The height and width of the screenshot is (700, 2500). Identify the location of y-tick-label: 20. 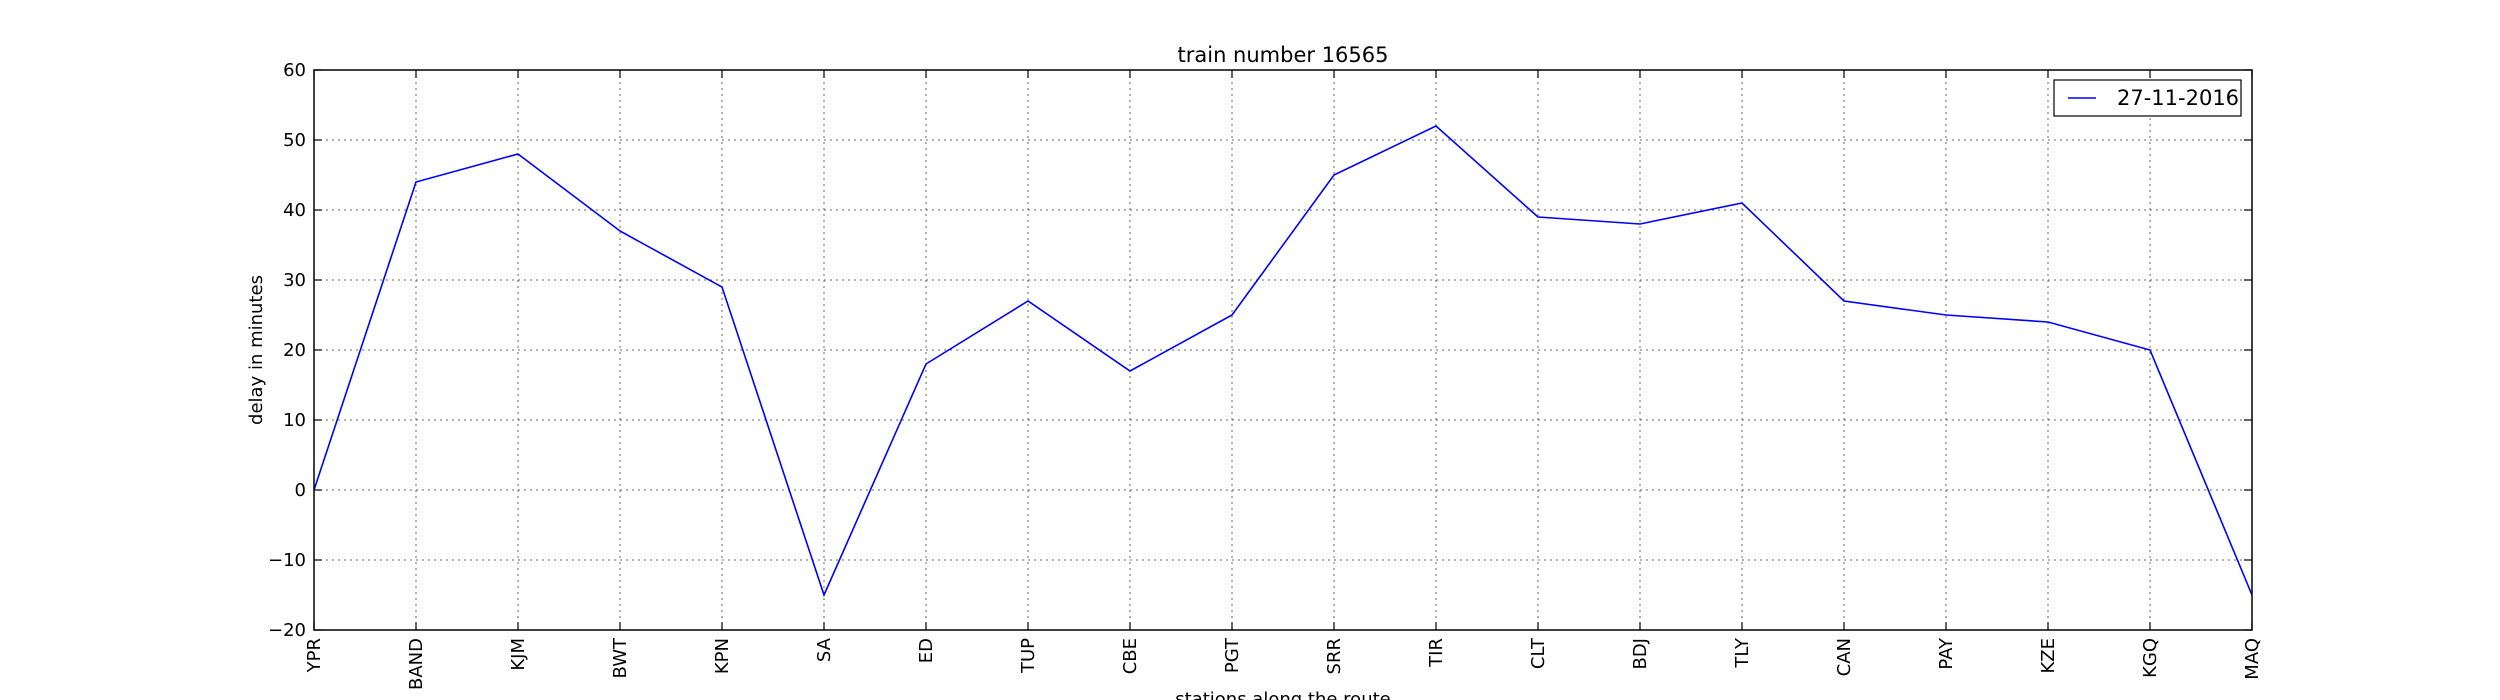
(294, 350).